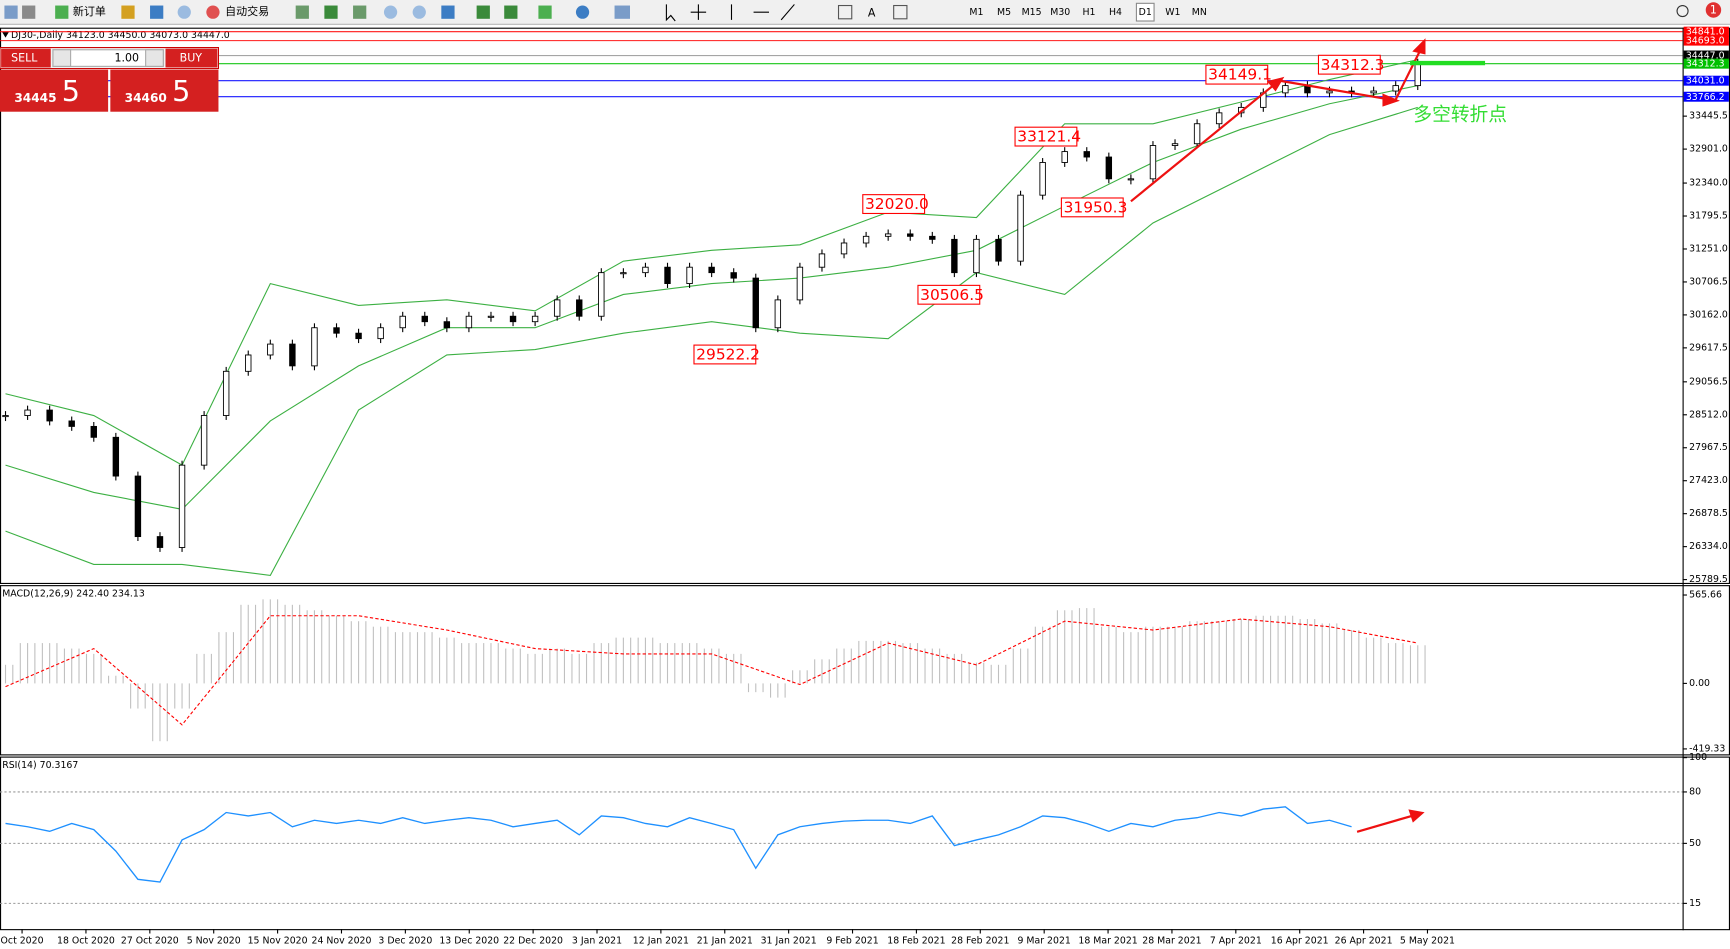 This screenshot has height=949, width=1730. I want to click on buy-button, so click(191, 58).